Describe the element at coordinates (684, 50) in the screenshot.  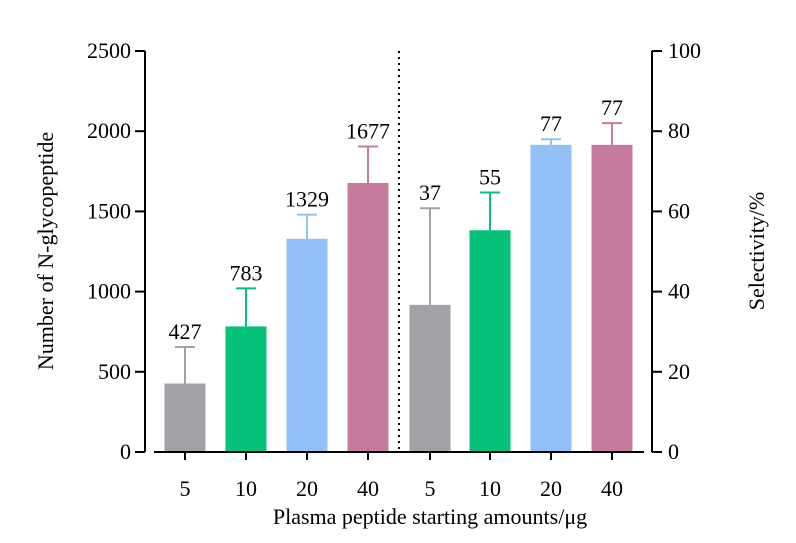
I see `y2-tick-label: 100` at that location.